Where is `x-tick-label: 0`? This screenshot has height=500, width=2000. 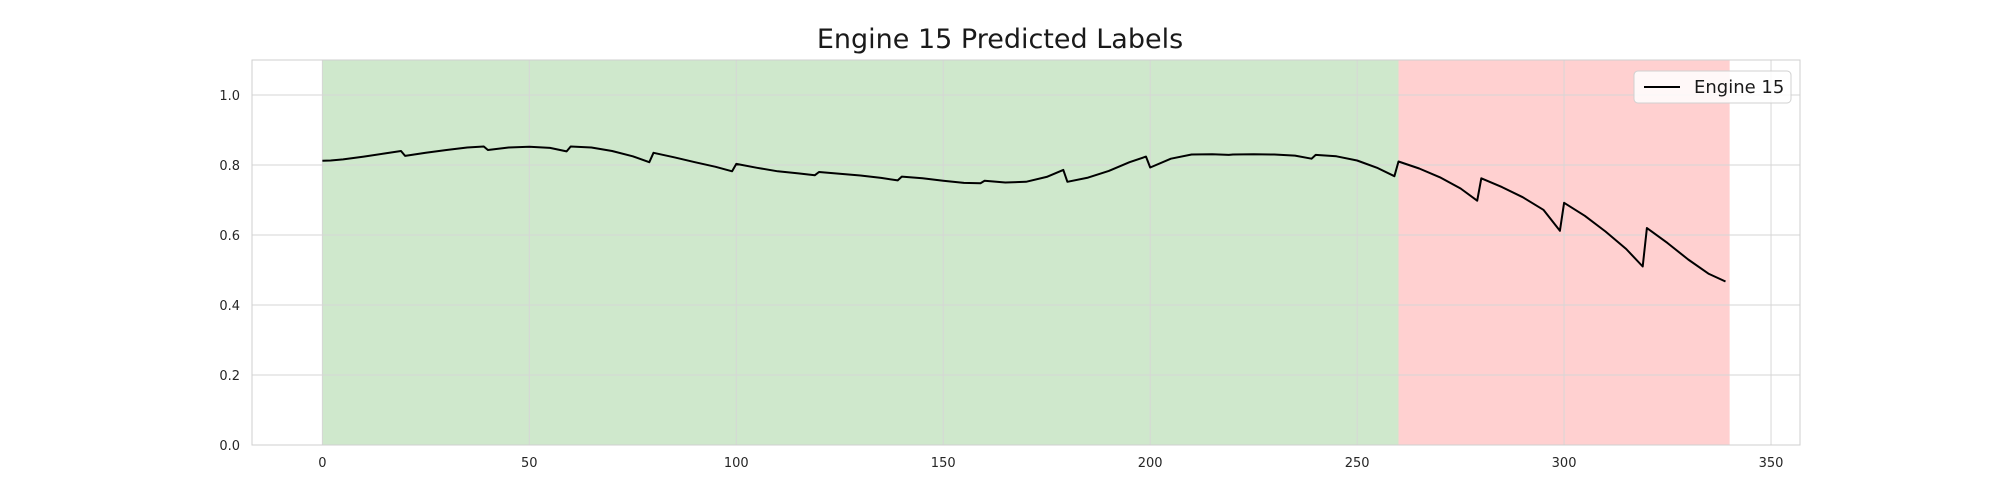 x-tick-label: 0 is located at coordinates (322, 463).